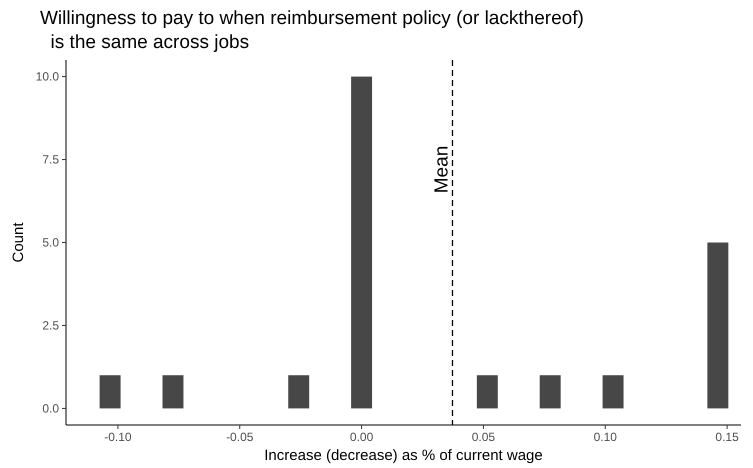  Describe the element at coordinates (51, 243) in the screenshot. I see `y-tick-label: 5.0` at that location.